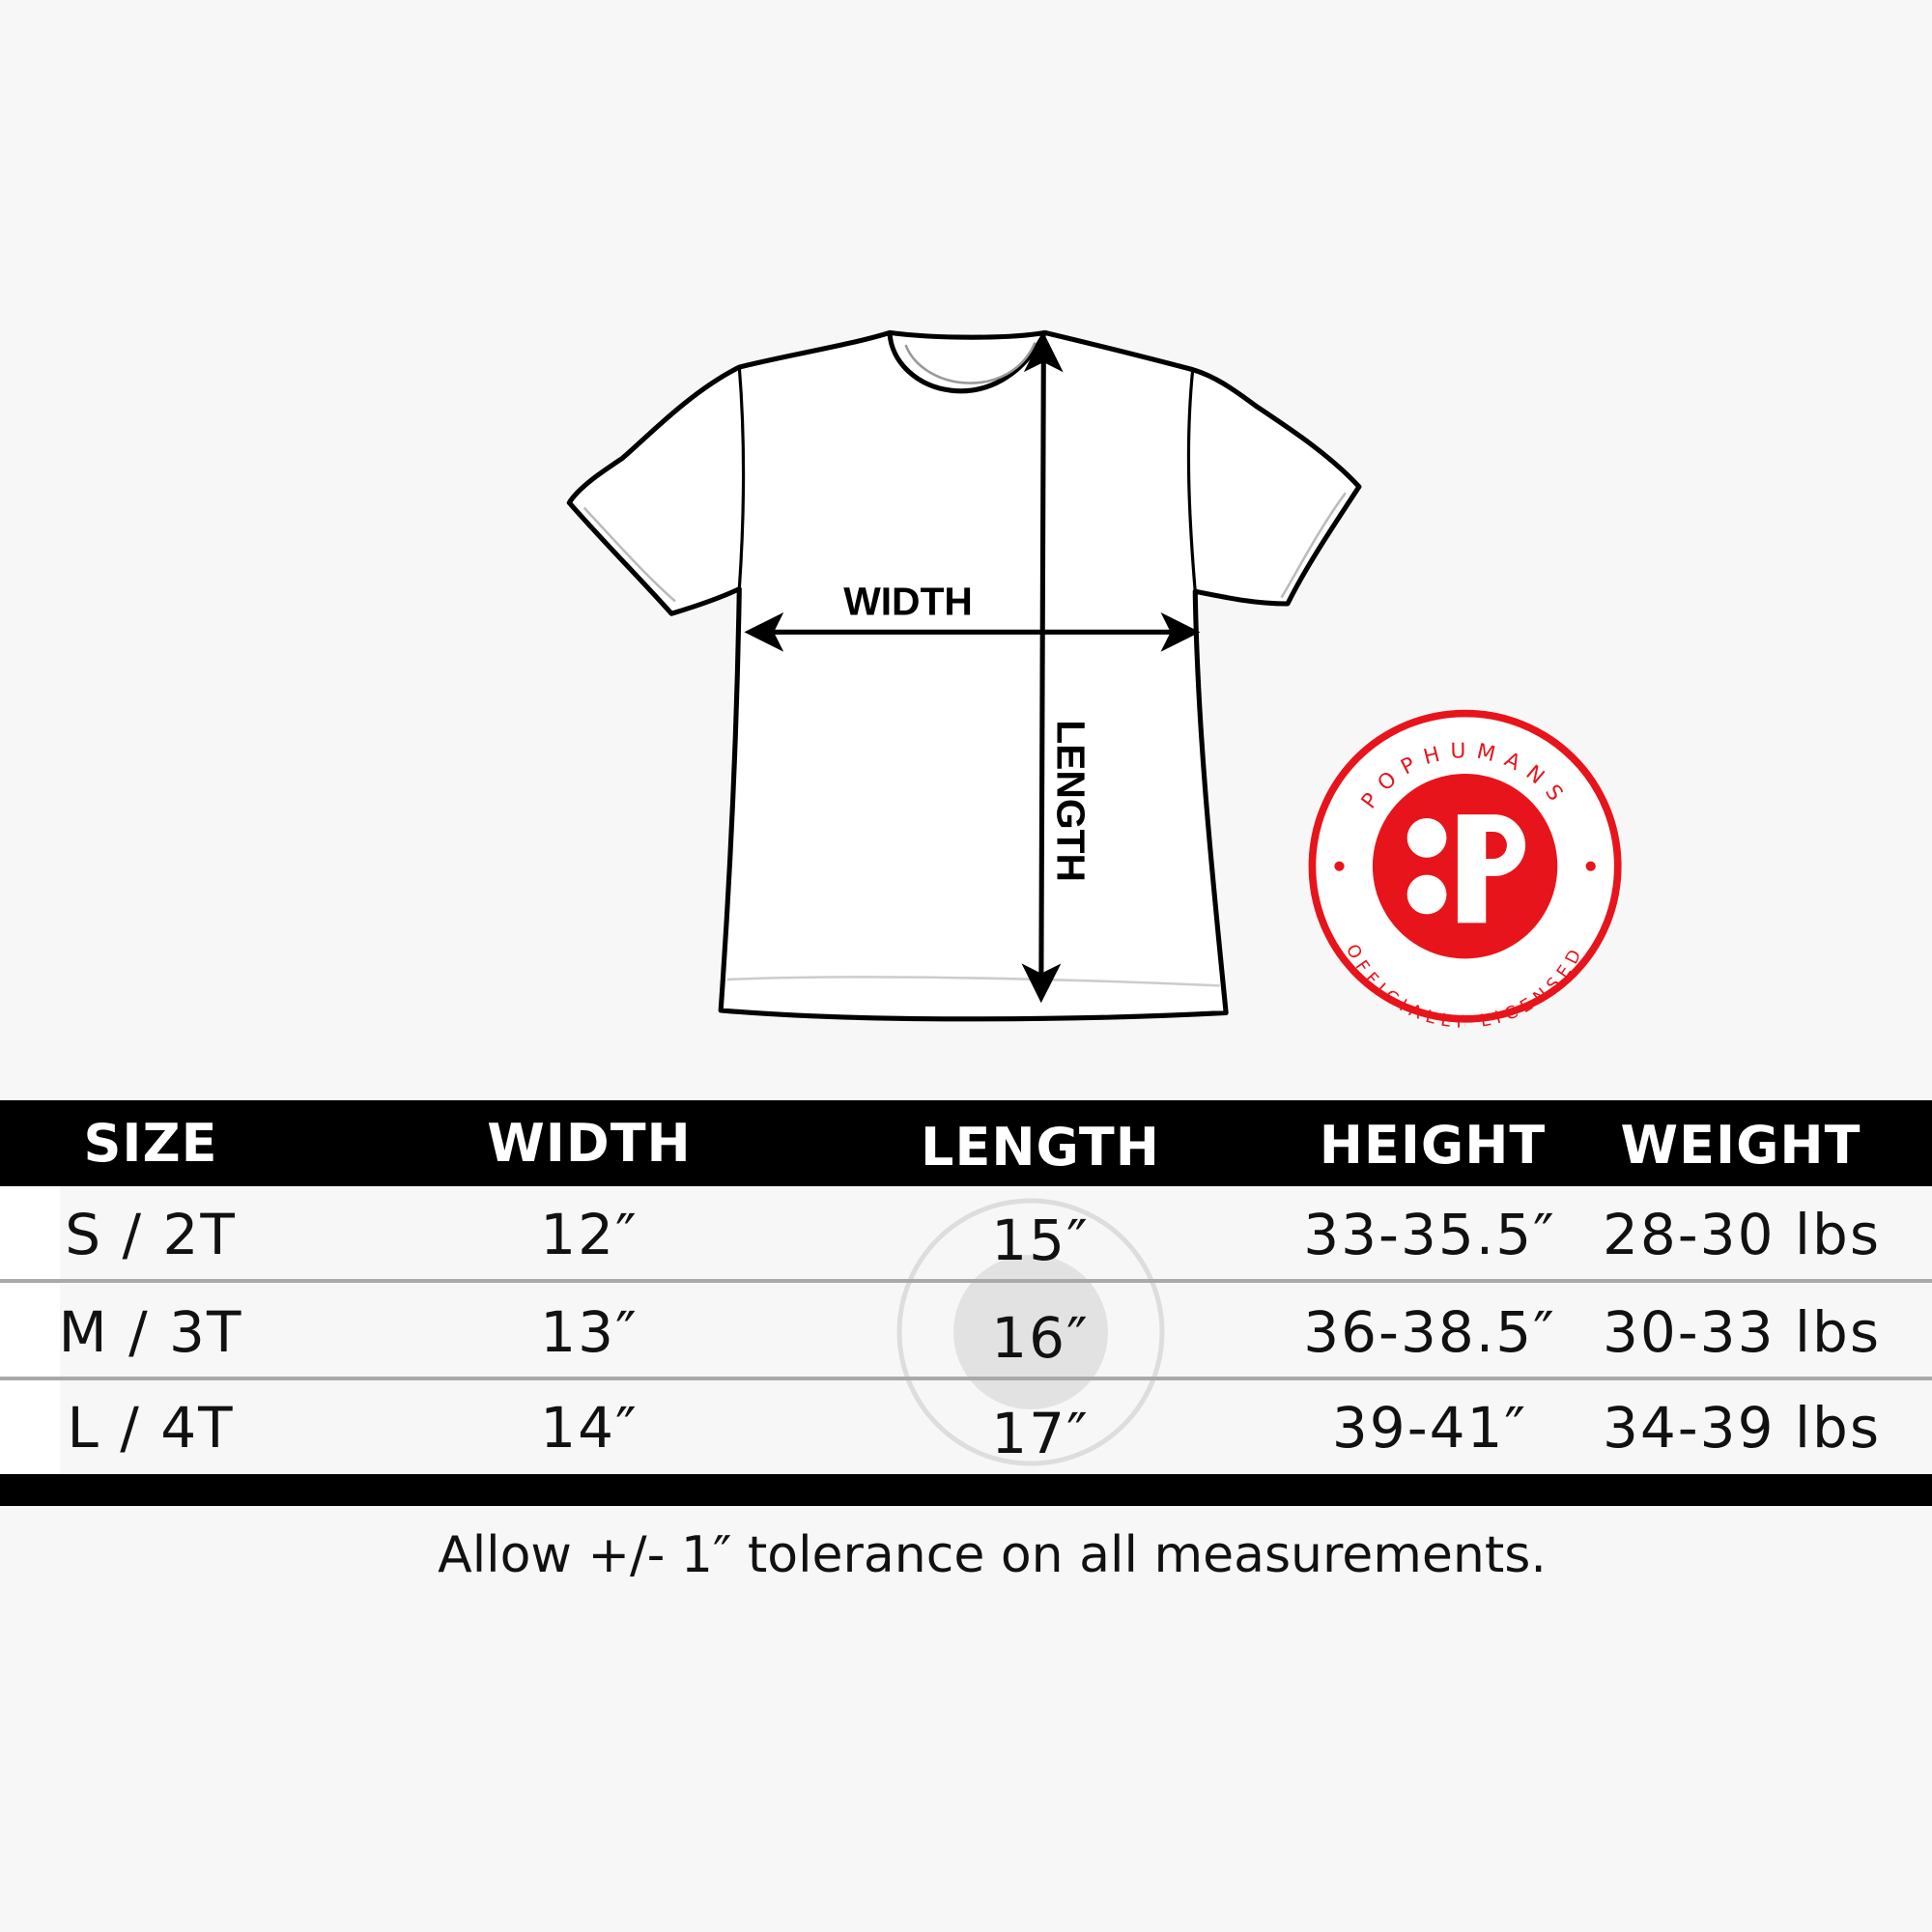  What do you see at coordinates (1465, 871) in the screenshot?
I see `officially-licensed-badge: POPHUMANS OFFICIALLY LICENSED` at bounding box center [1465, 871].